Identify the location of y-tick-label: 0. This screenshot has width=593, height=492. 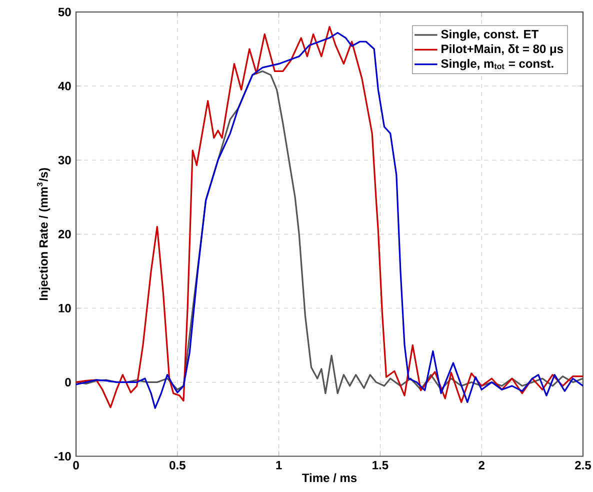
(68, 382).